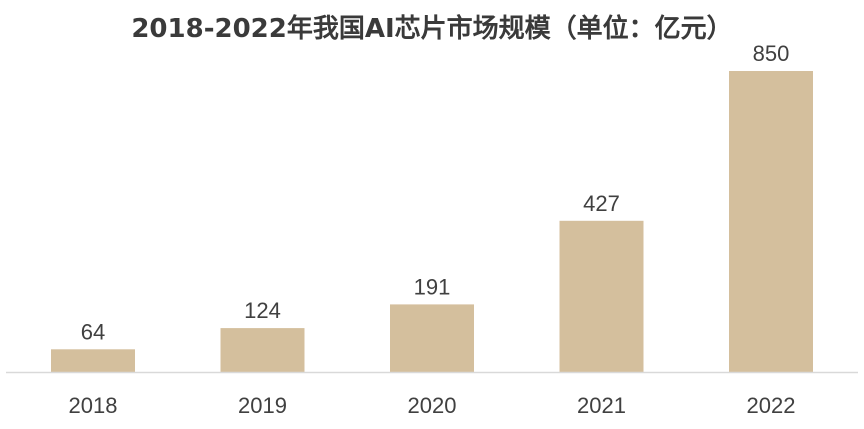 The image size is (864, 429). What do you see at coordinates (601, 296) in the screenshot?
I see `bar-2021` at bounding box center [601, 296].